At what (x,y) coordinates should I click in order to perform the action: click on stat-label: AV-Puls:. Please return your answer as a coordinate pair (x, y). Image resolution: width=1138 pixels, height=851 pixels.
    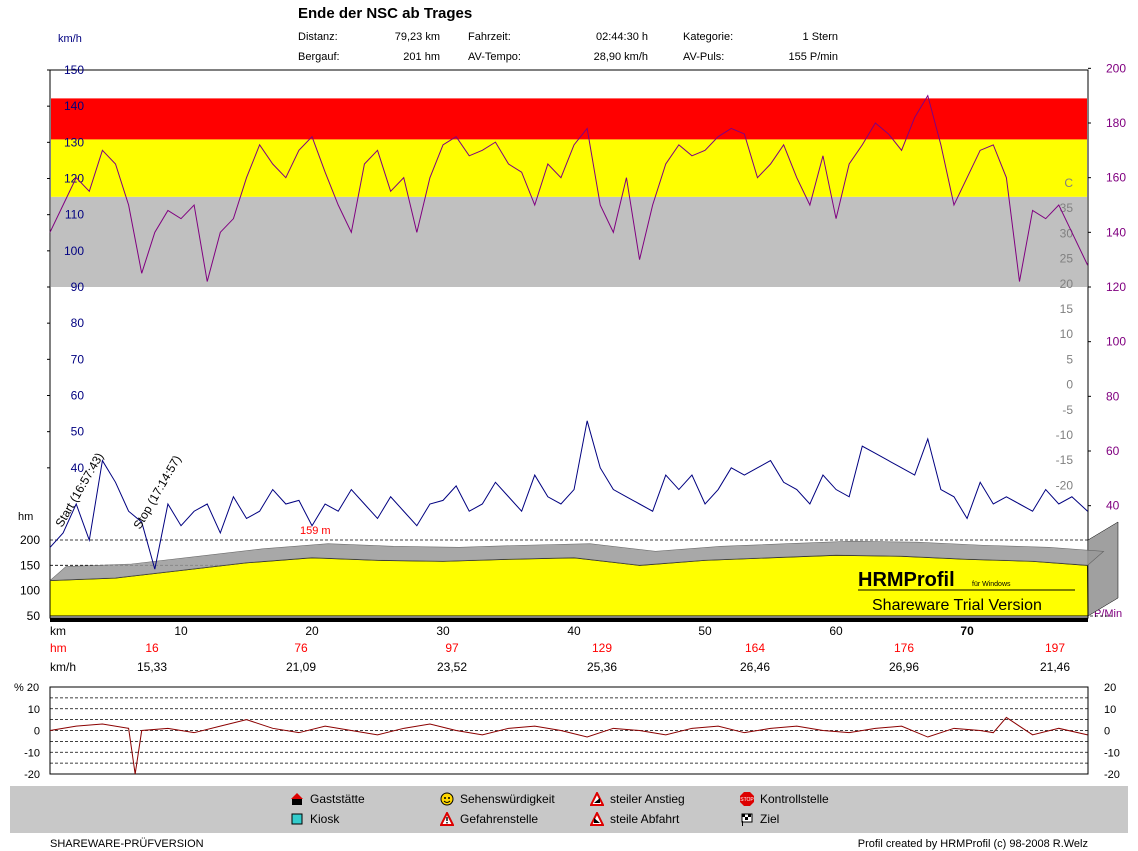
    Looking at the image, I should click on (704, 57).